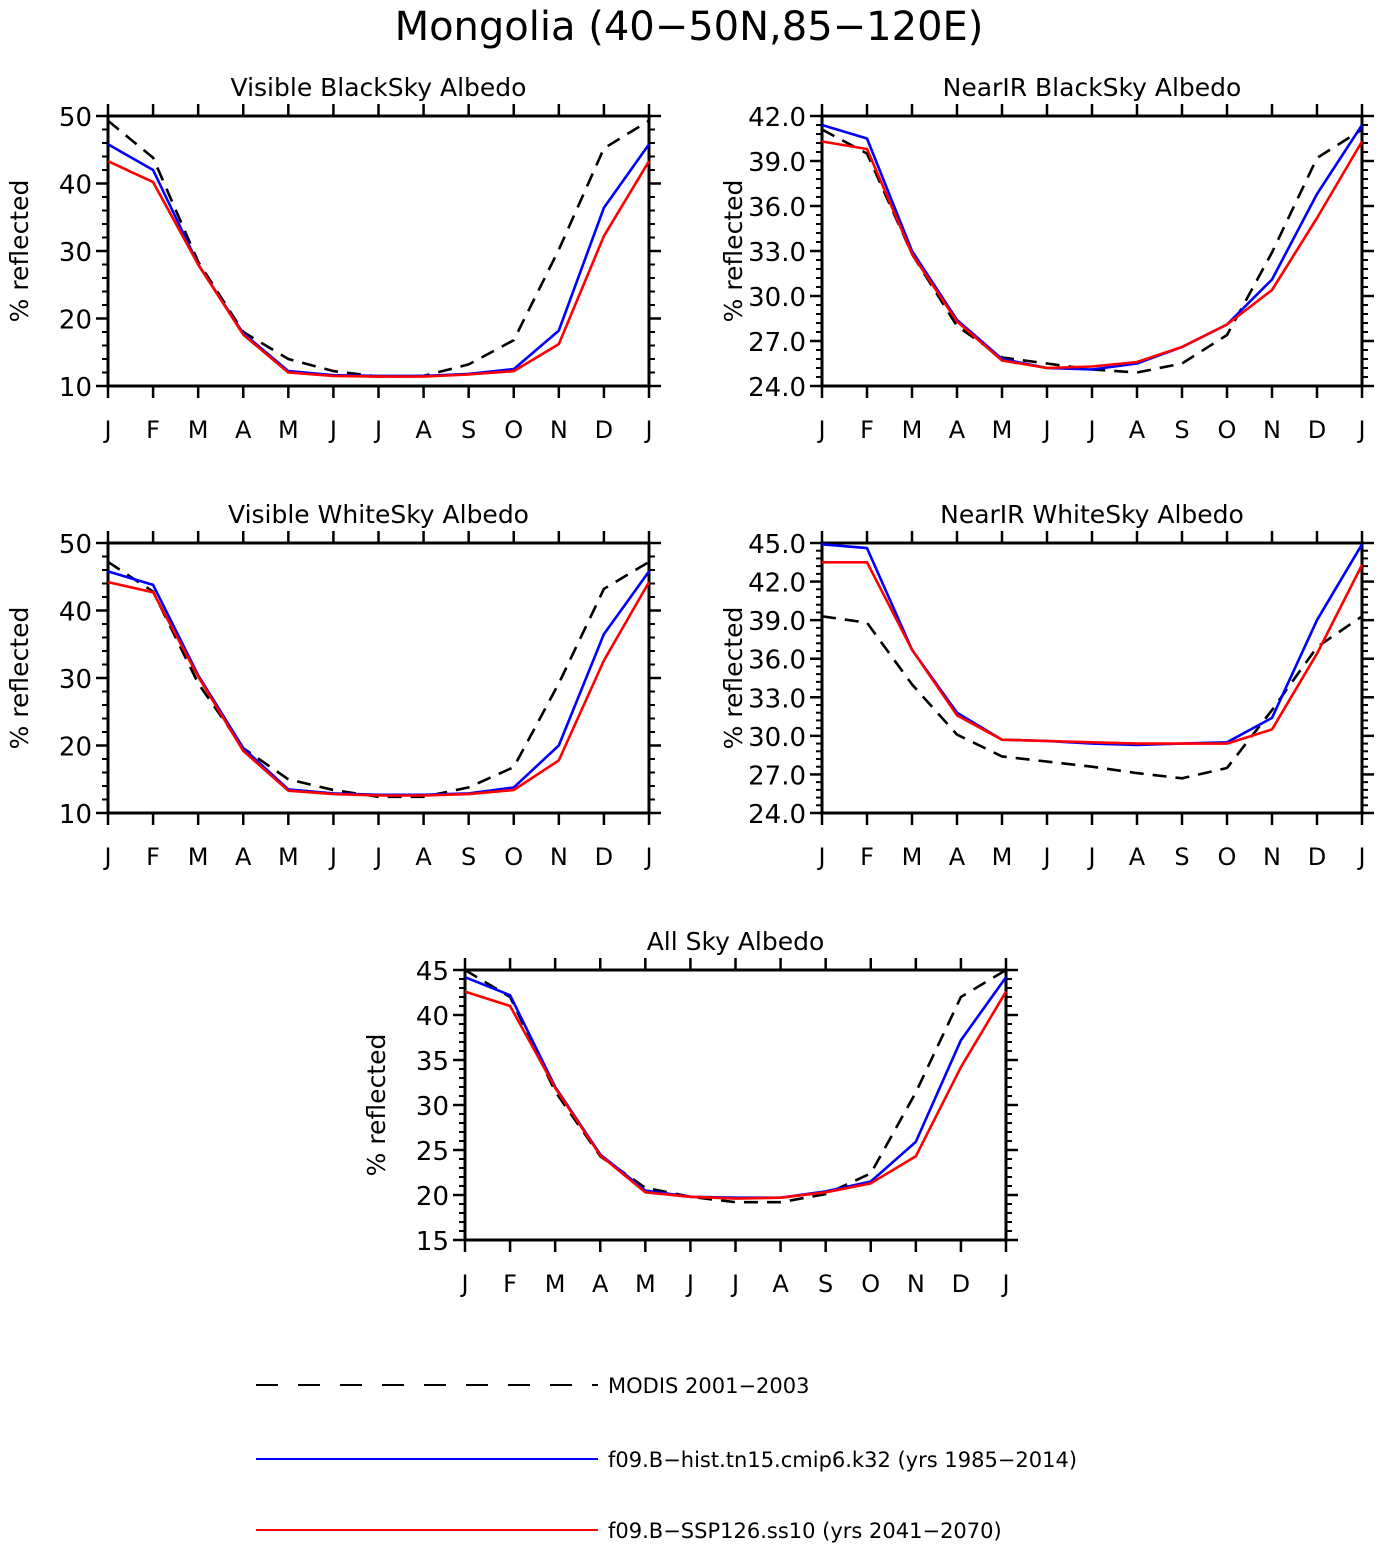 The height and width of the screenshot is (1545, 1378). What do you see at coordinates (75, 253) in the screenshot?
I see `y-tick-label: 30` at bounding box center [75, 253].